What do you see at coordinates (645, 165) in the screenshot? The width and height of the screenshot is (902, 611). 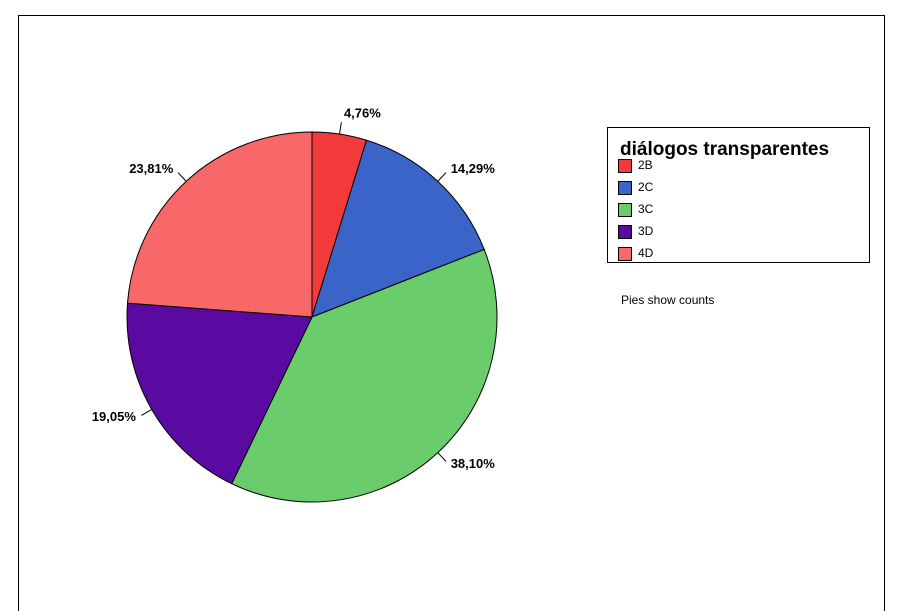 I see `legend-label: 2B` at bounding box center [645, 165].